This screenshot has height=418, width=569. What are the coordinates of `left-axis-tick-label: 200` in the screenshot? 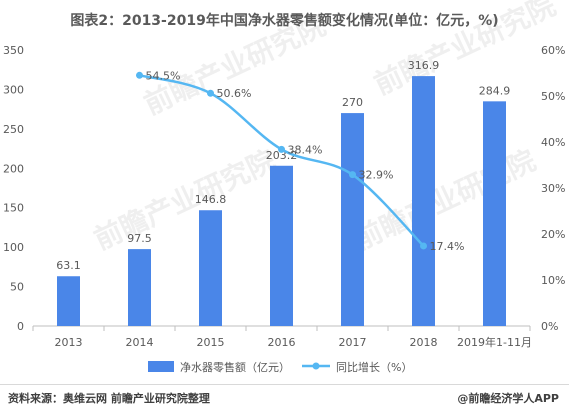 It's located at (13, 168).